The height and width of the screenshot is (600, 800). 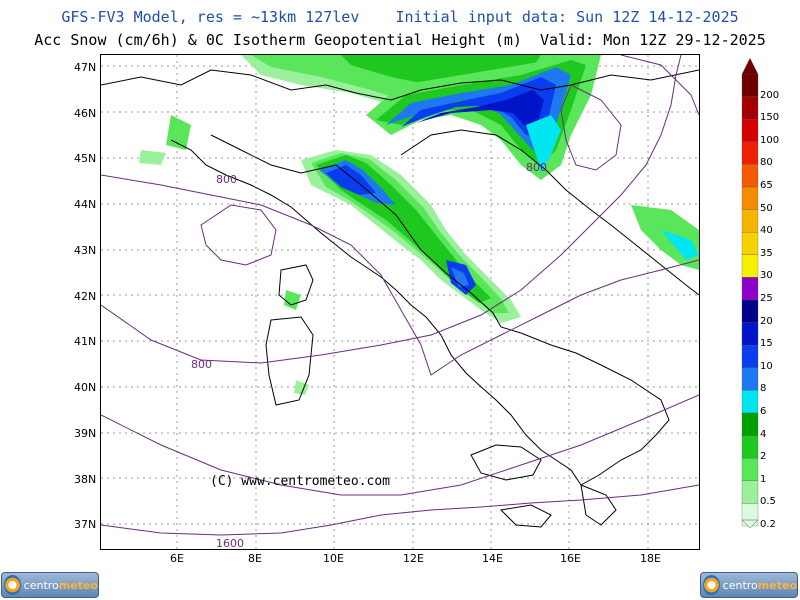 I want to click on lat-label-45: 45N, so click(x=85, y=158).